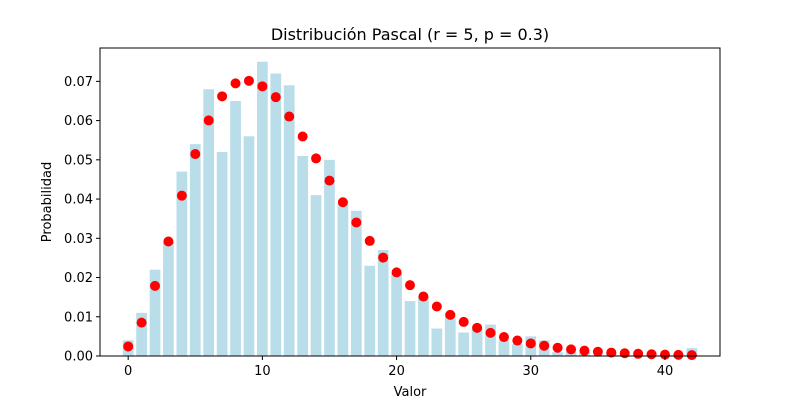 This screenshot has width=800, height=400. I want to click on y-tick-label: 0.06, so click(78, 121).